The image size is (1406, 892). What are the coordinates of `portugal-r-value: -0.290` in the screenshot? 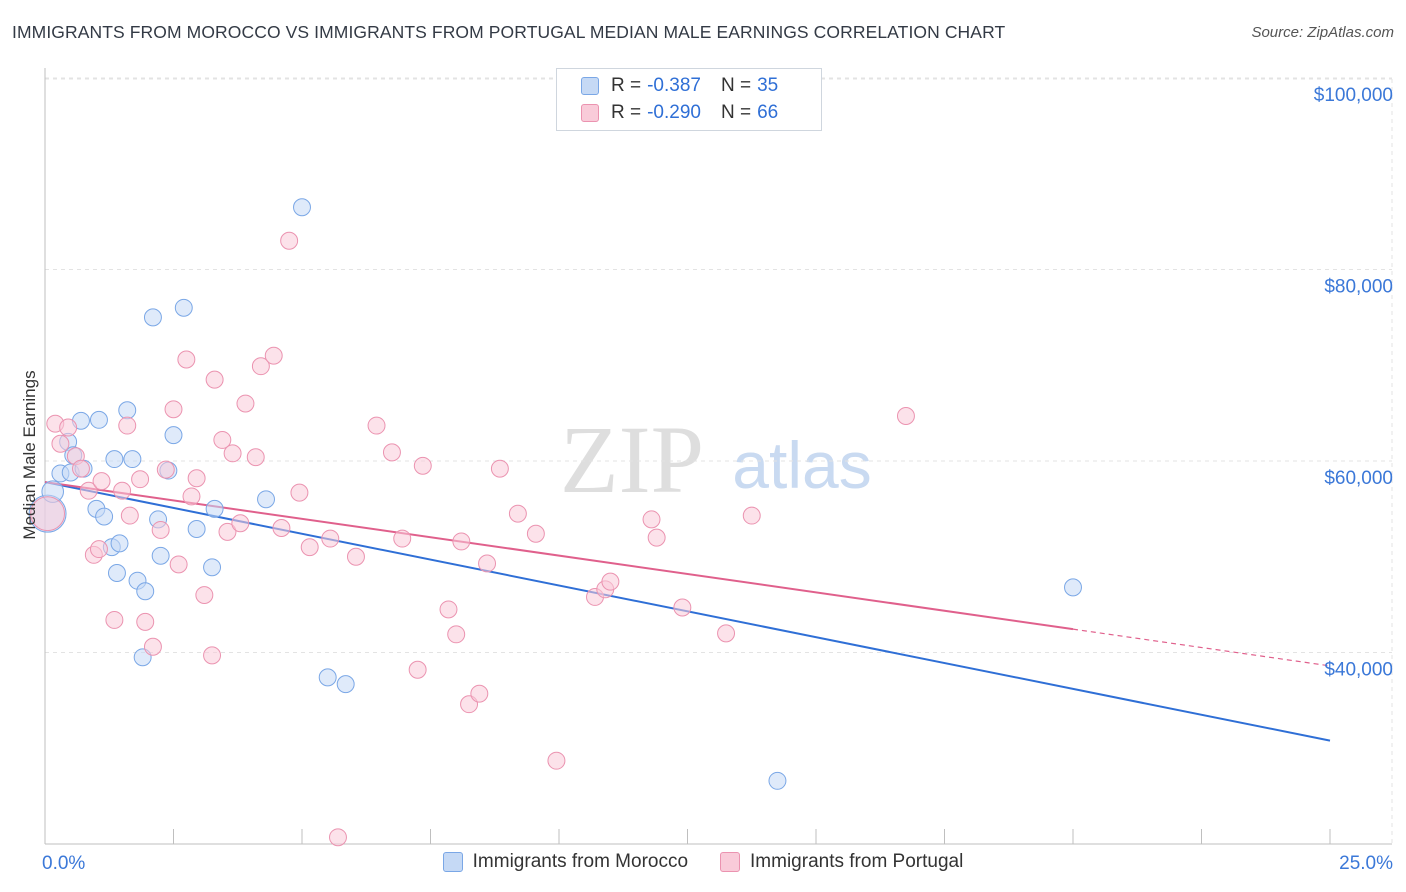 It's located at (674, 112).